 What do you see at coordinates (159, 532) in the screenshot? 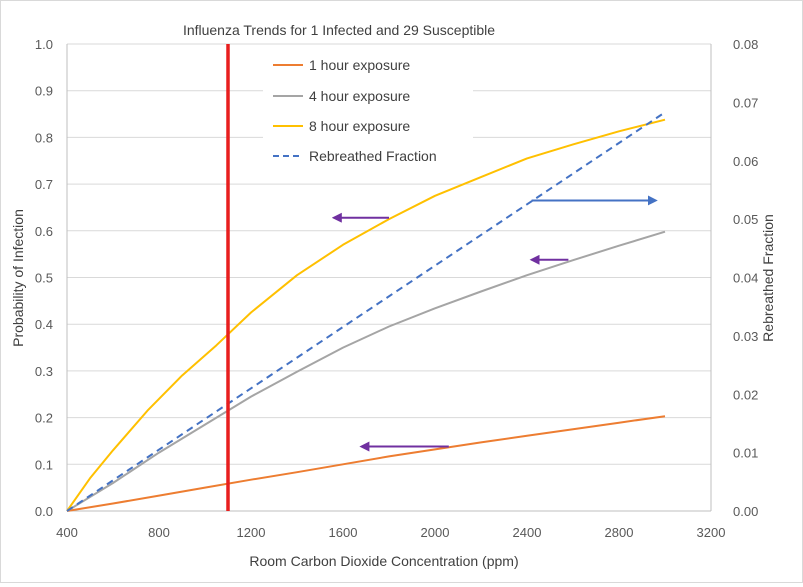
I see `x-tick-label: 800` at bounding box center [159, 532].